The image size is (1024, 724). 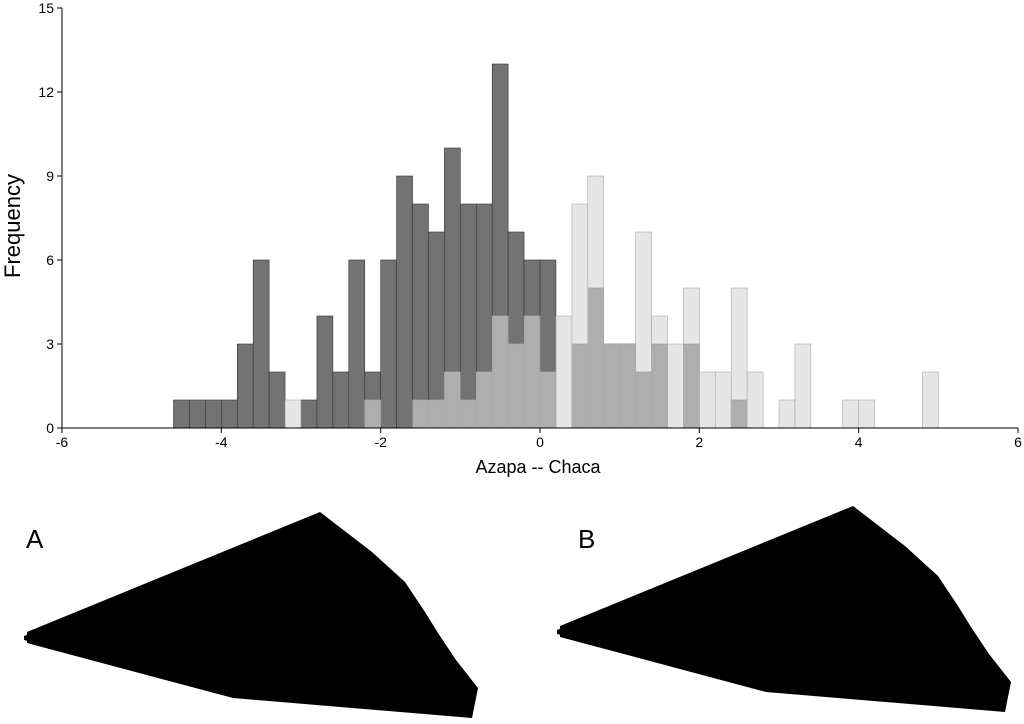 I want to click on x-tick-label: 6, so click(x=1018, y=442).